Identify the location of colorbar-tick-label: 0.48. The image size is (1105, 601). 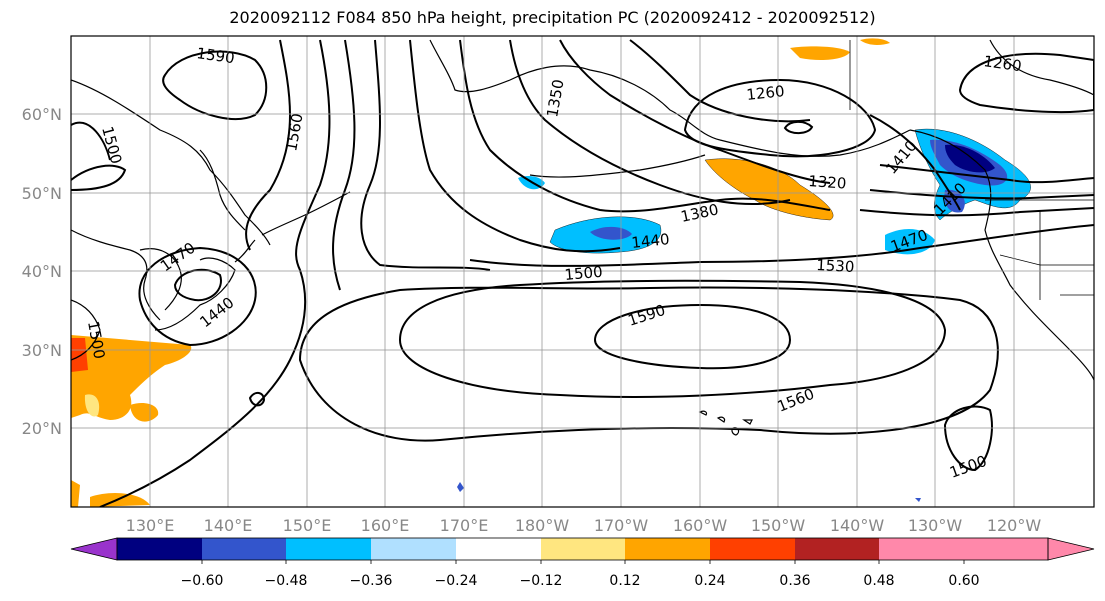
(878, 581).